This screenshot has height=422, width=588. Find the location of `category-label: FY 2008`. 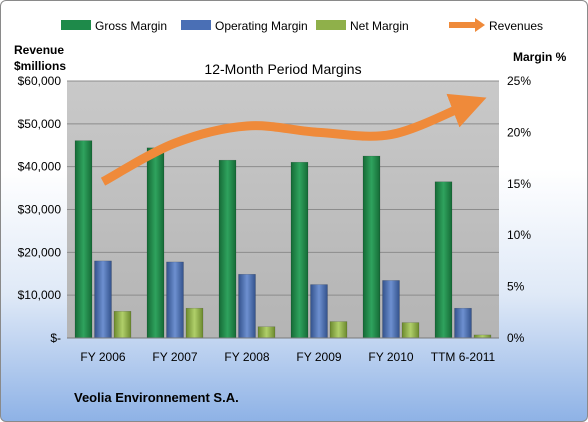

category-label: FY 2008 is located at coordinates (246, 357).